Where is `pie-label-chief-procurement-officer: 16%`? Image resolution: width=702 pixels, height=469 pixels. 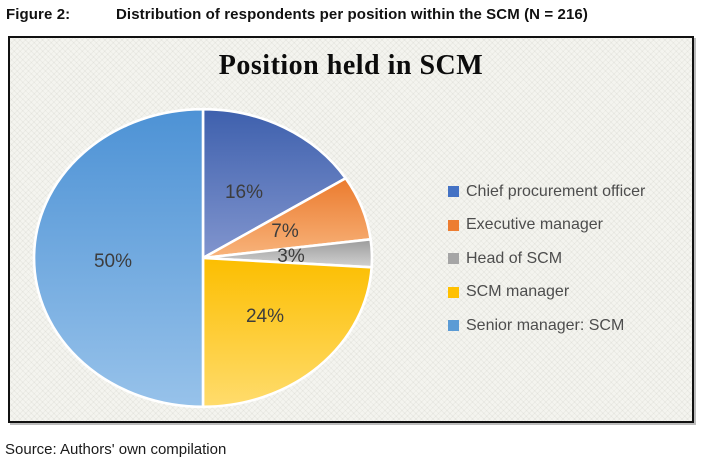
pie-label-chief-procurement-officer: 16% is located at coordinates (244, 192).